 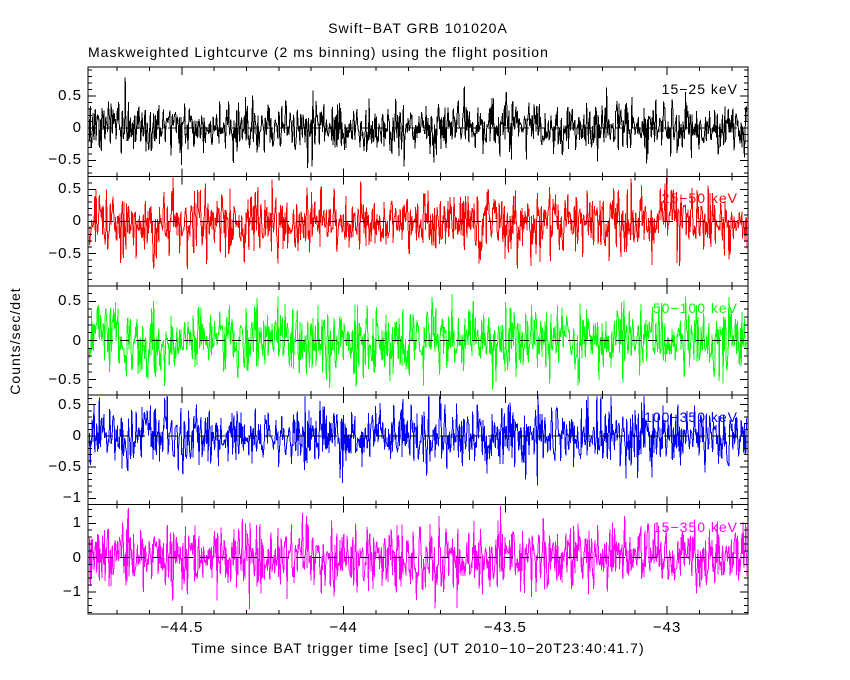 I want to click on panel-50-100-kev, so click(x=418, y=340).